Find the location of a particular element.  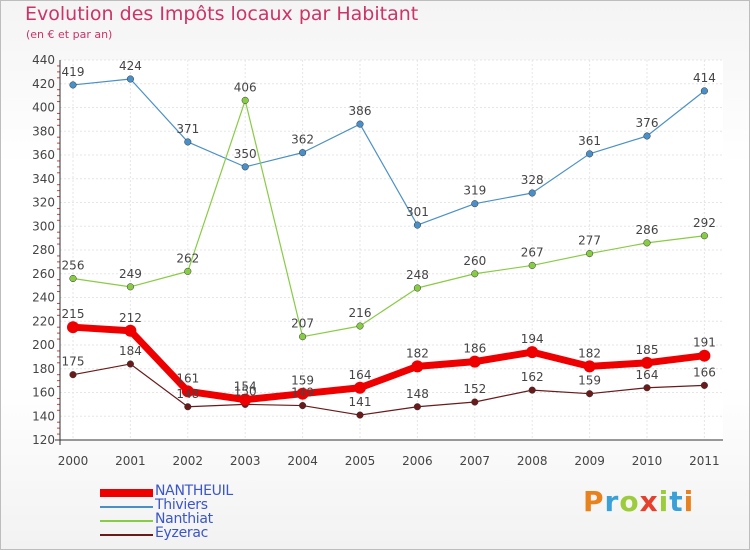

y-tick-label: 160 is located at coordinates (43, 393).